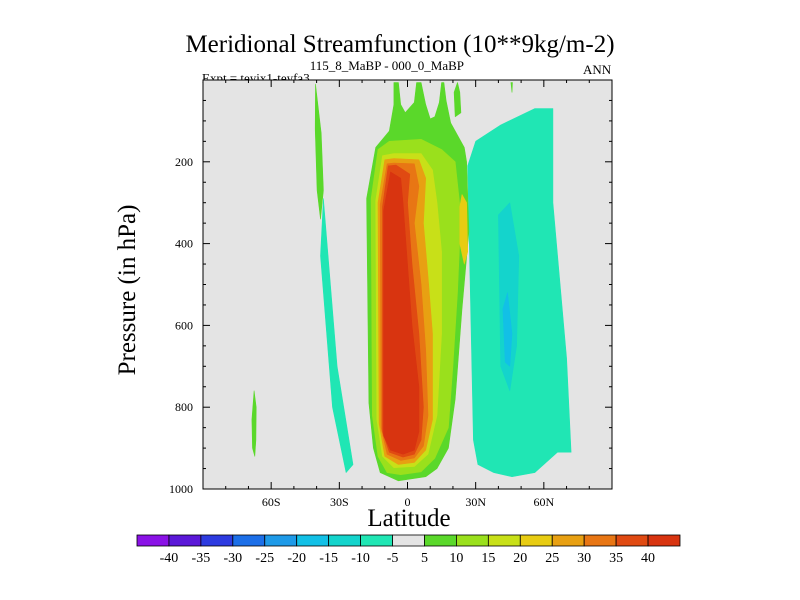  I want to click on colorbar-label: 30, so click(584, 558).